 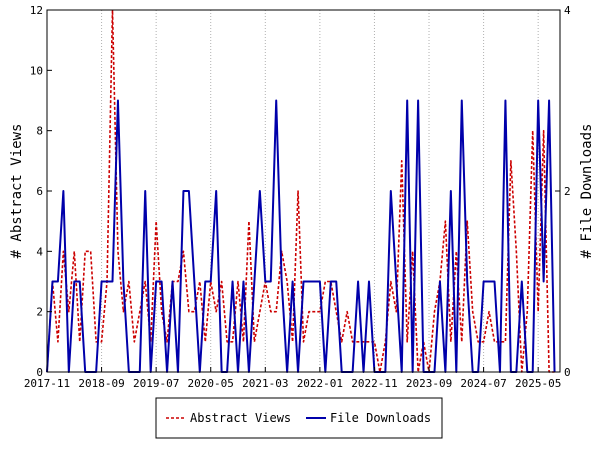 I want to click on right-y-tick-label: 0, so click(x=567, y=372).